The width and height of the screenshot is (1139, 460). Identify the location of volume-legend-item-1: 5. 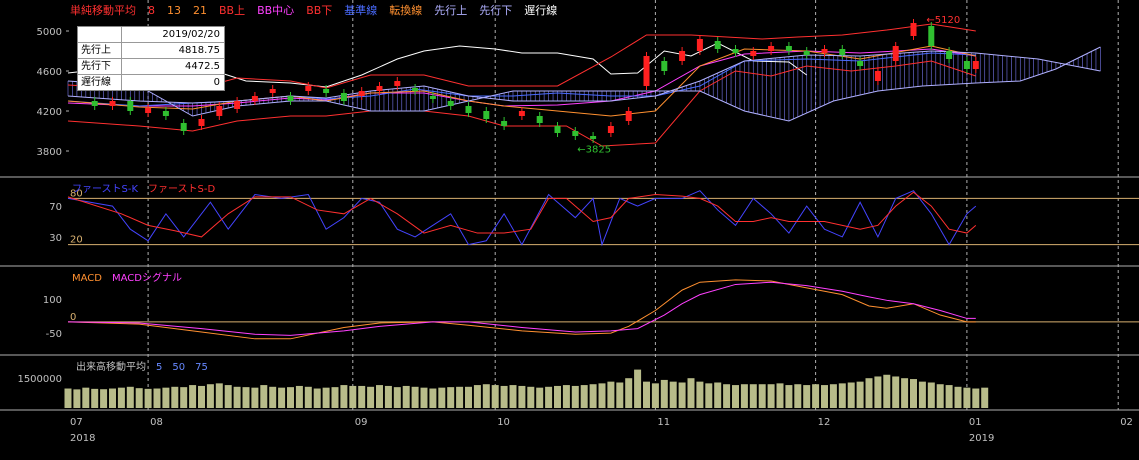
(159, 367).